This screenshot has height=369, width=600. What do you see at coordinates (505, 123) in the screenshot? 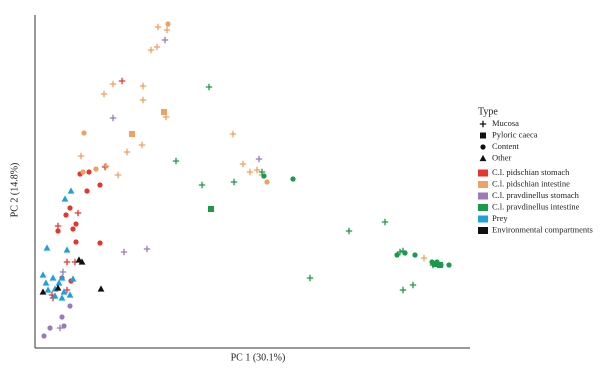
I see `legend-label: Mucosa` at bounding box center [505, 123].